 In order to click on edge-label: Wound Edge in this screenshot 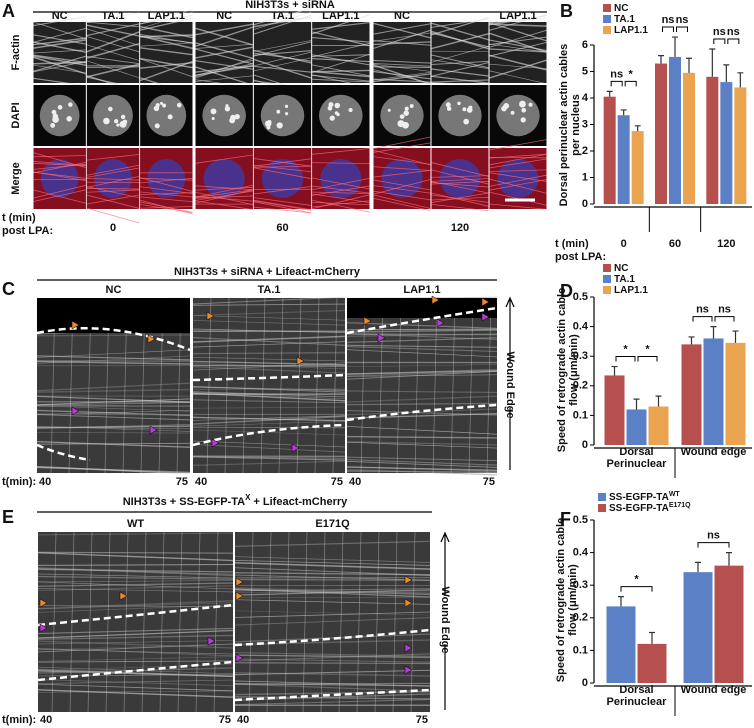, I will do `click(445, 619)`.